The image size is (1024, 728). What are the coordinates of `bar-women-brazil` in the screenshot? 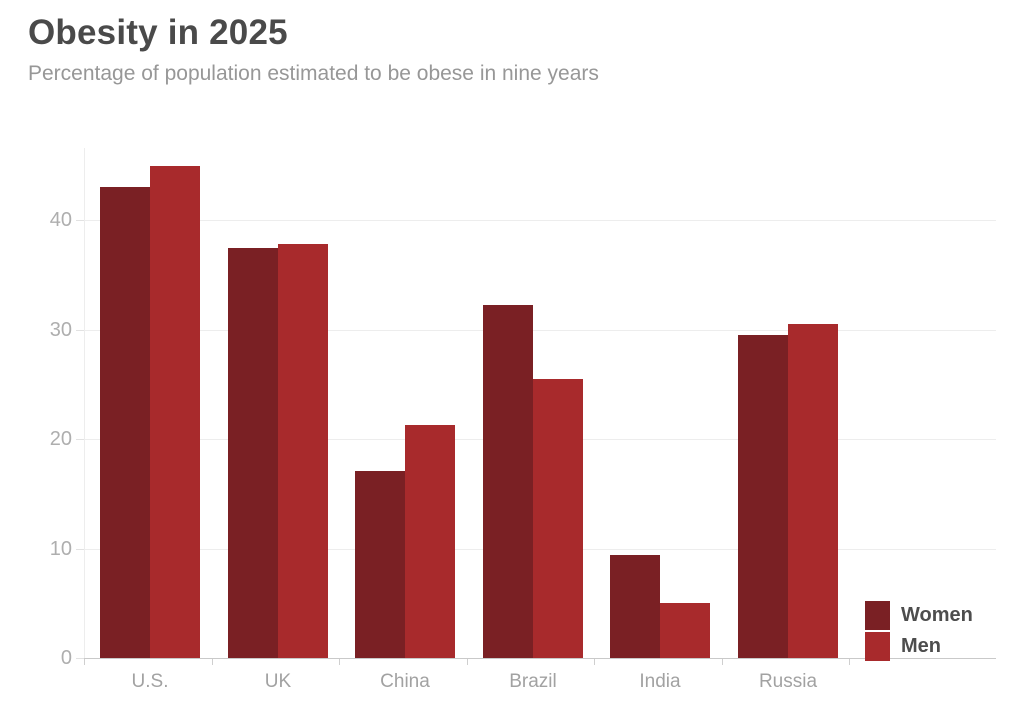 It's located at (508, 481).